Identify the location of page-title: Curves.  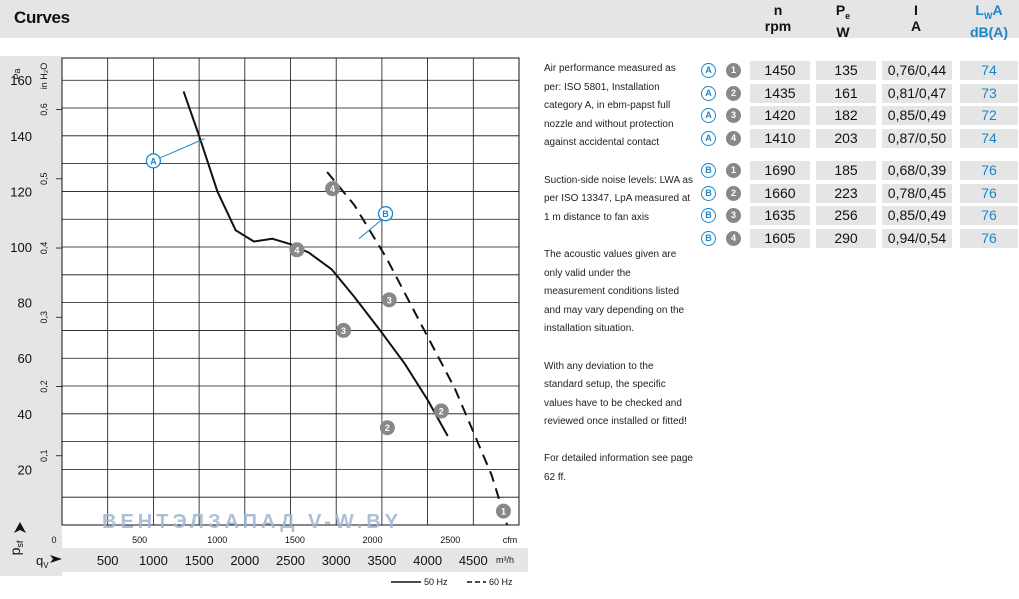
(42, 17).